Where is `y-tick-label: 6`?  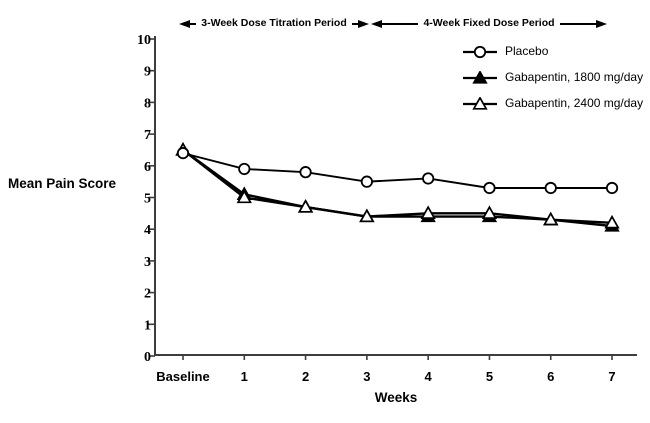 y-tick-label: 6 is located at coordinates (147, 167).